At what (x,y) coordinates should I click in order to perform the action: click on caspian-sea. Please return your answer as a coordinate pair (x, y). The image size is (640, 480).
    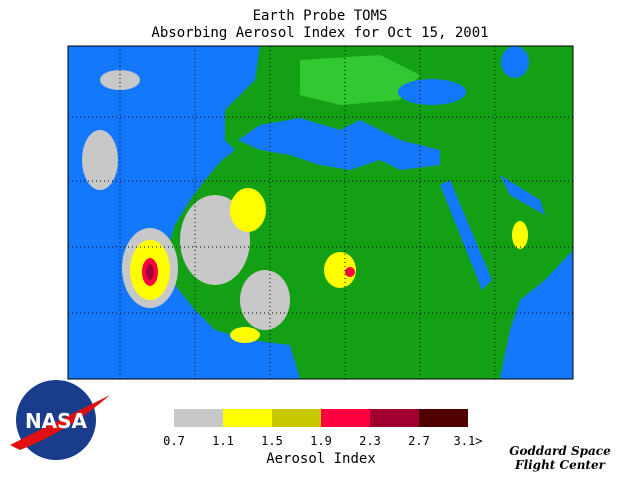
    Looking at the image, I should click on (515, 62).